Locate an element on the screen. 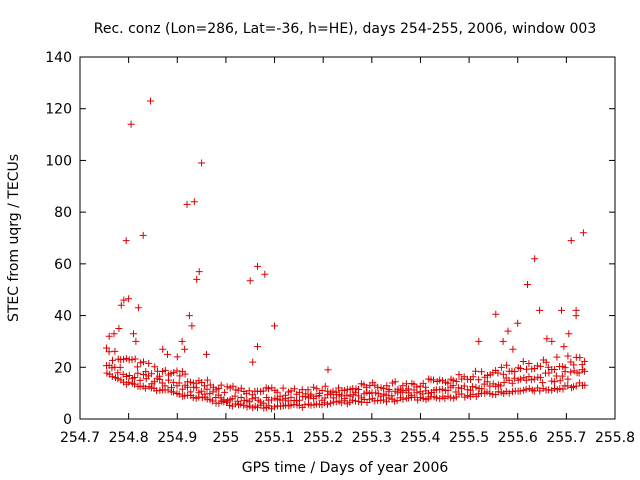  x-axis-label: GPS time / Days of year 2006 is located at coordinates (345, 468).